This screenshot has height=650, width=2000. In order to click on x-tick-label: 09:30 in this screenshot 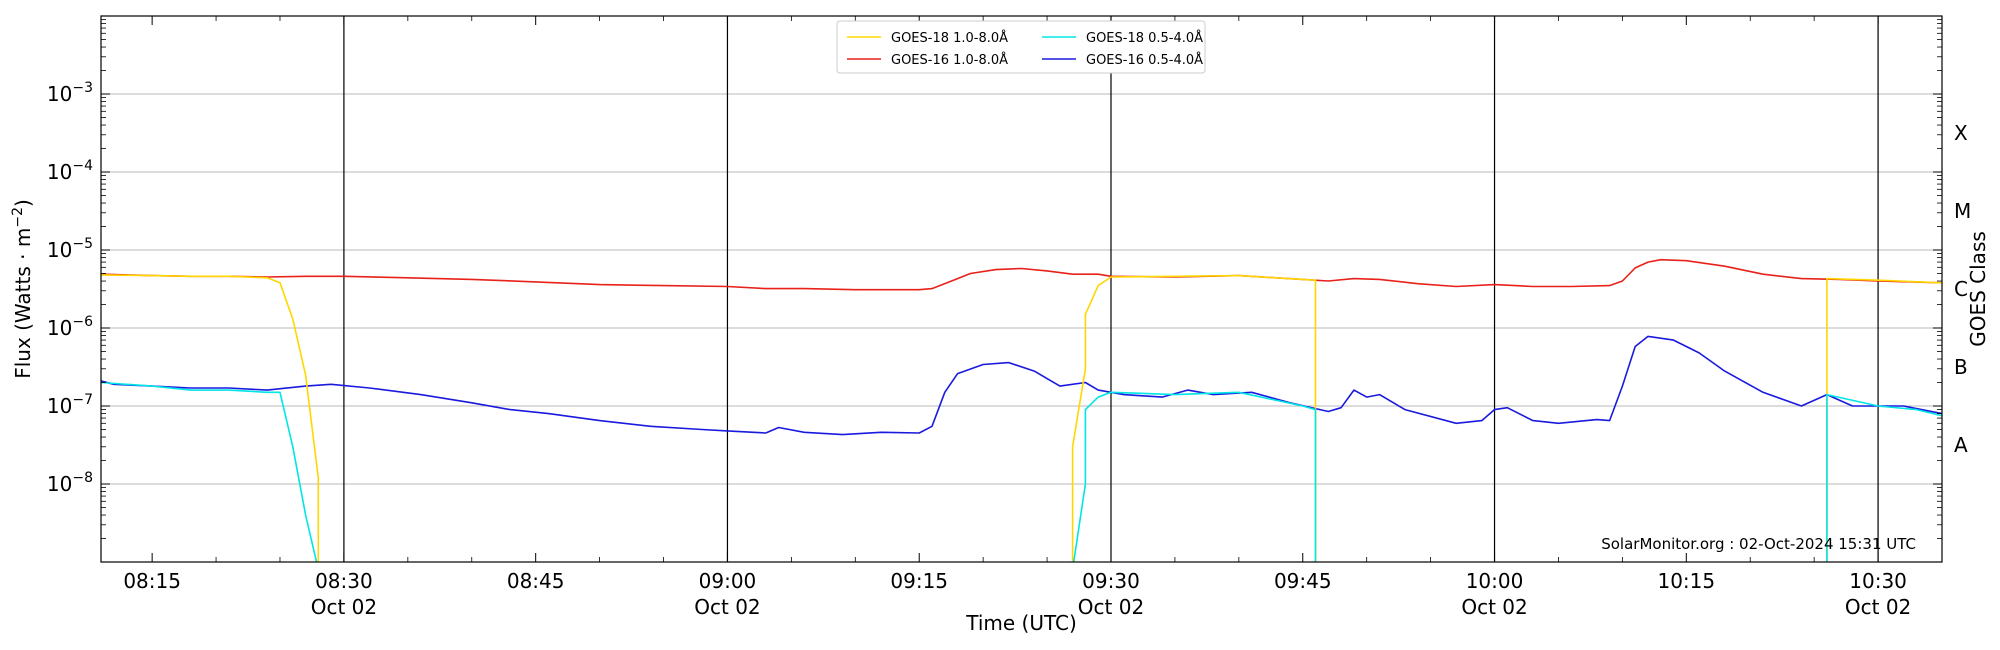, I will do `click(1111, 581)`.